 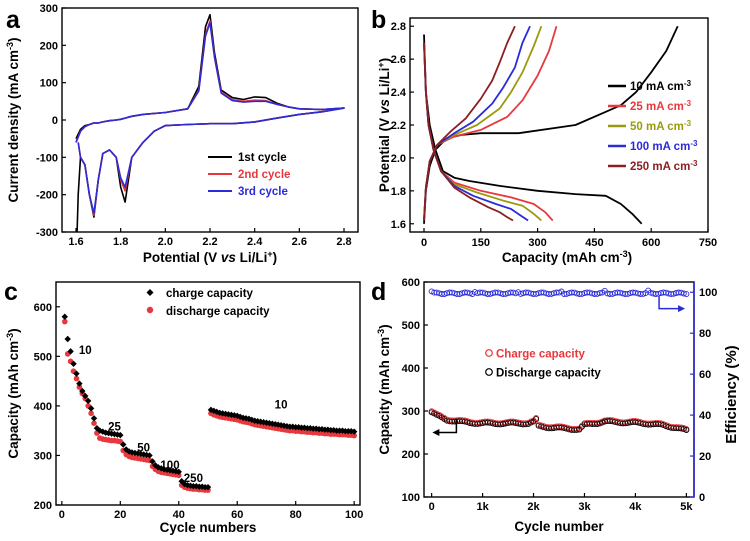 What do you see at coordinates (120, 515) in the screenshot?
I see `x-tick-label-c: 20` at bounding box center [120, 515].